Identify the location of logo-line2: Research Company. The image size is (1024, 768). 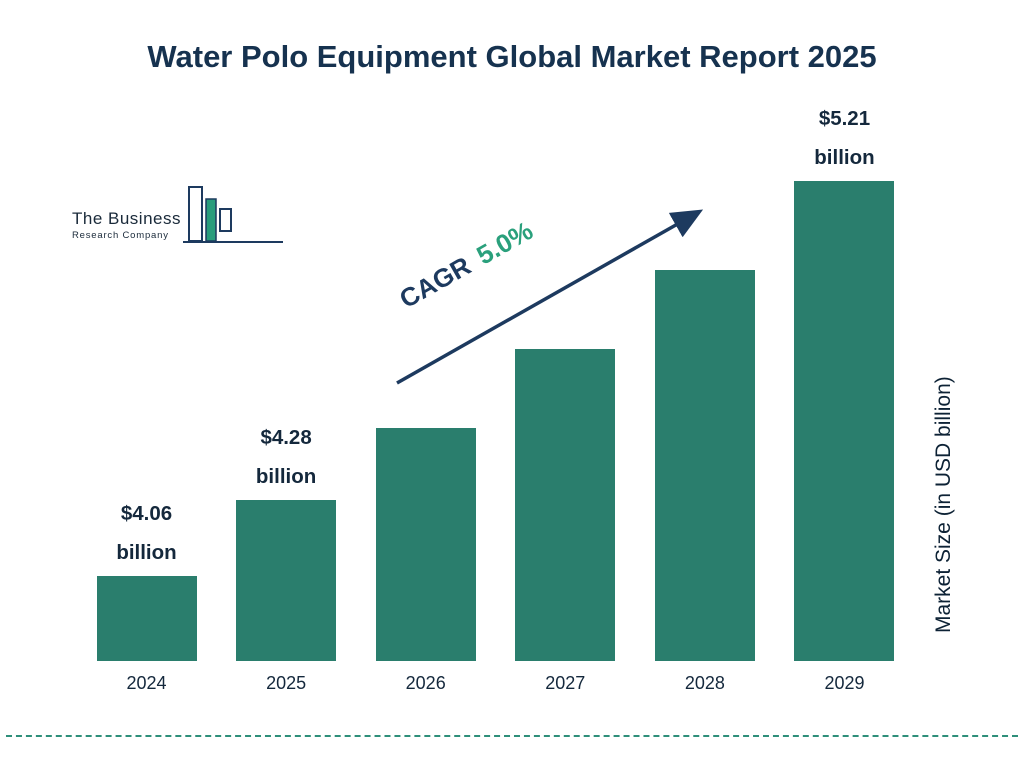
(120, 235).